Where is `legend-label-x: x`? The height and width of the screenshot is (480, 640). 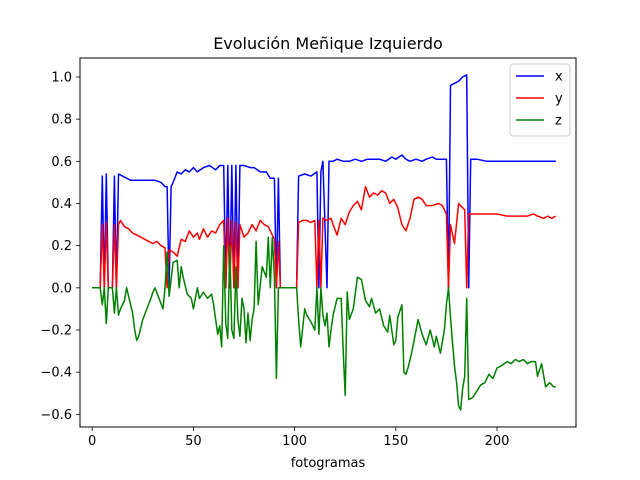 legend-label-x: x is located at coordinates (559, 77).